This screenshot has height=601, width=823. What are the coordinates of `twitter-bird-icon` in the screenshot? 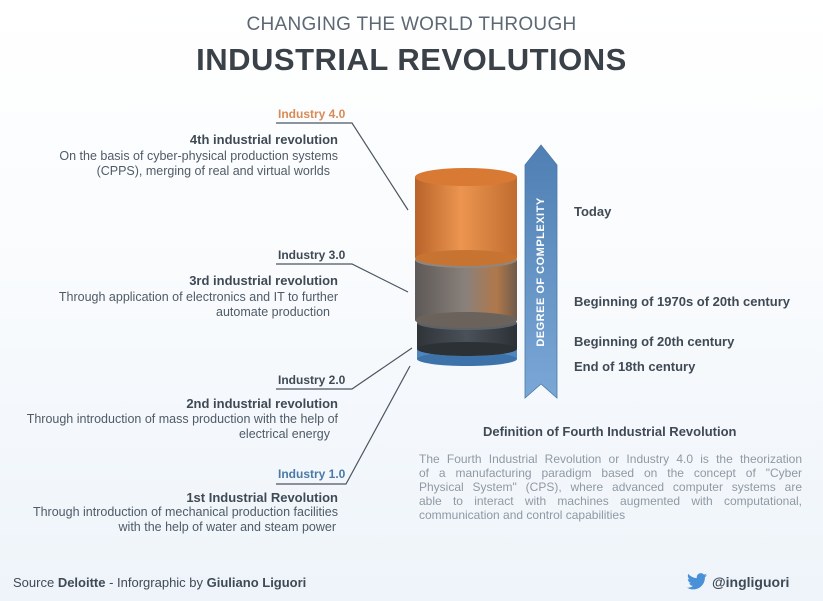 It's located at (697, 581).